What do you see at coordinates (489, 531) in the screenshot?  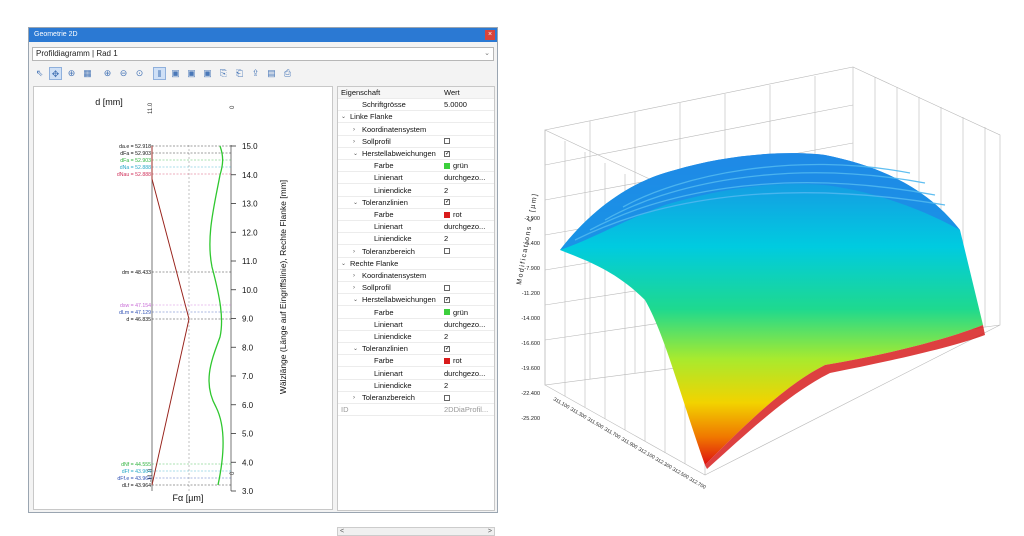 I see `scroll-right-button: >` at bounding box center [489, 531].